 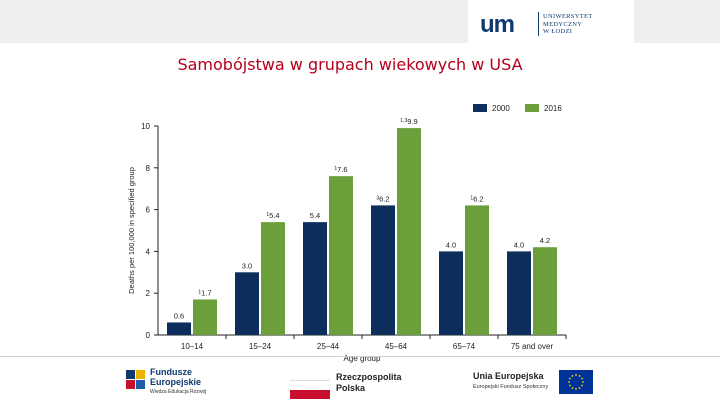 I want to click on fe-line: Fundusze, so click(x=171, y=372).